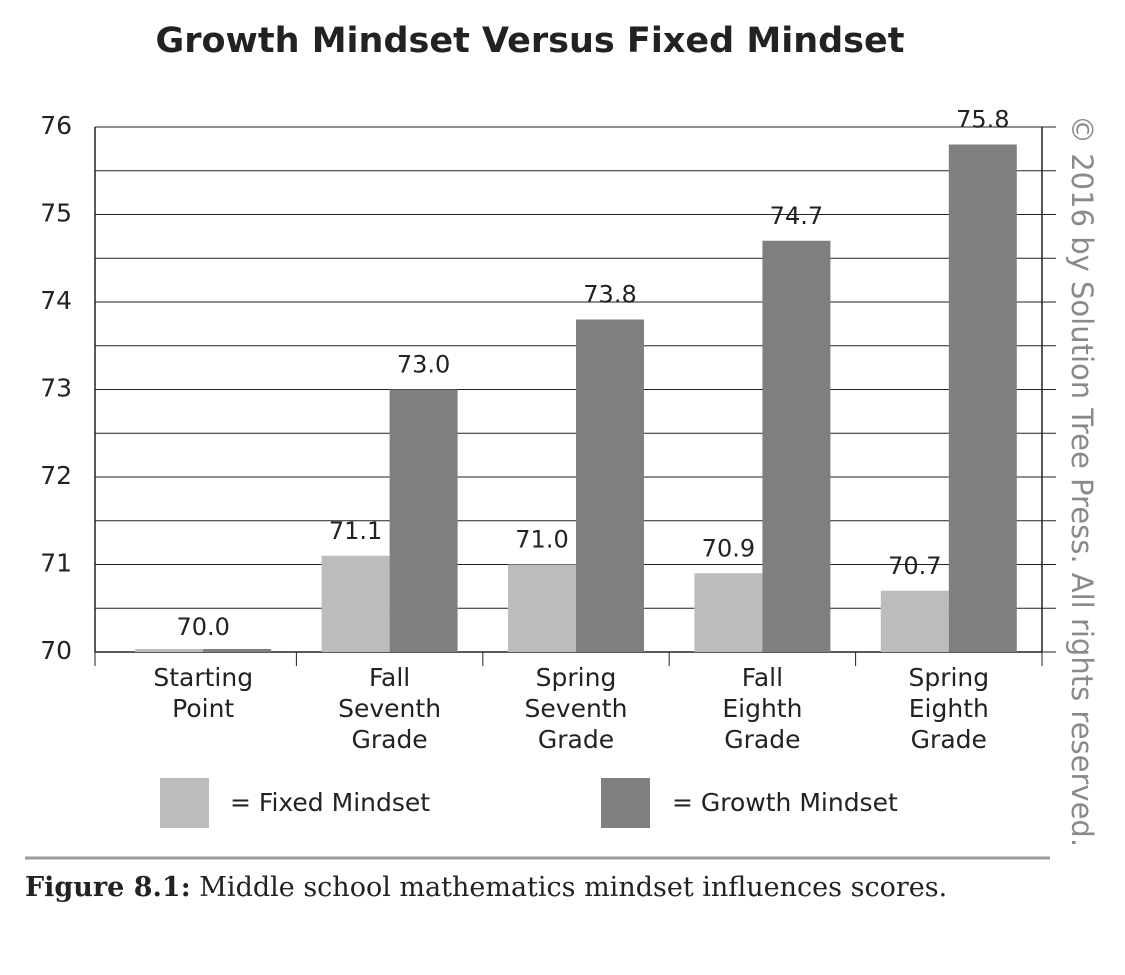  I want to click on y-tick-label: 73, so click(56, 388).